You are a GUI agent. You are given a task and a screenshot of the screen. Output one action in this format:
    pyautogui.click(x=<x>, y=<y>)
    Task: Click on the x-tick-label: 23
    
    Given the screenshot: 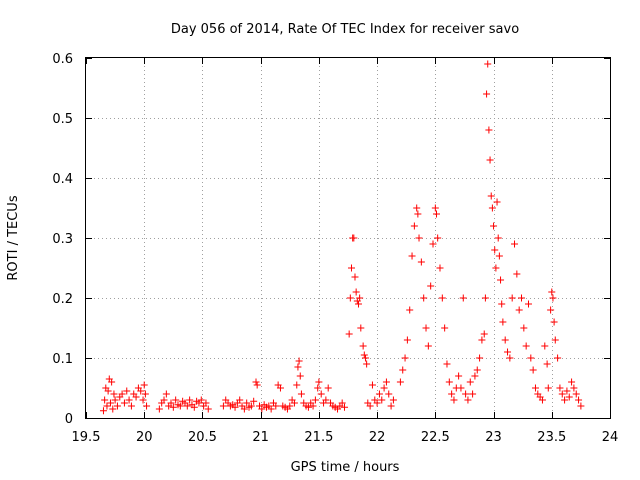 What is the action you would take?
    pyautogui.click(x=493, y=437)
    